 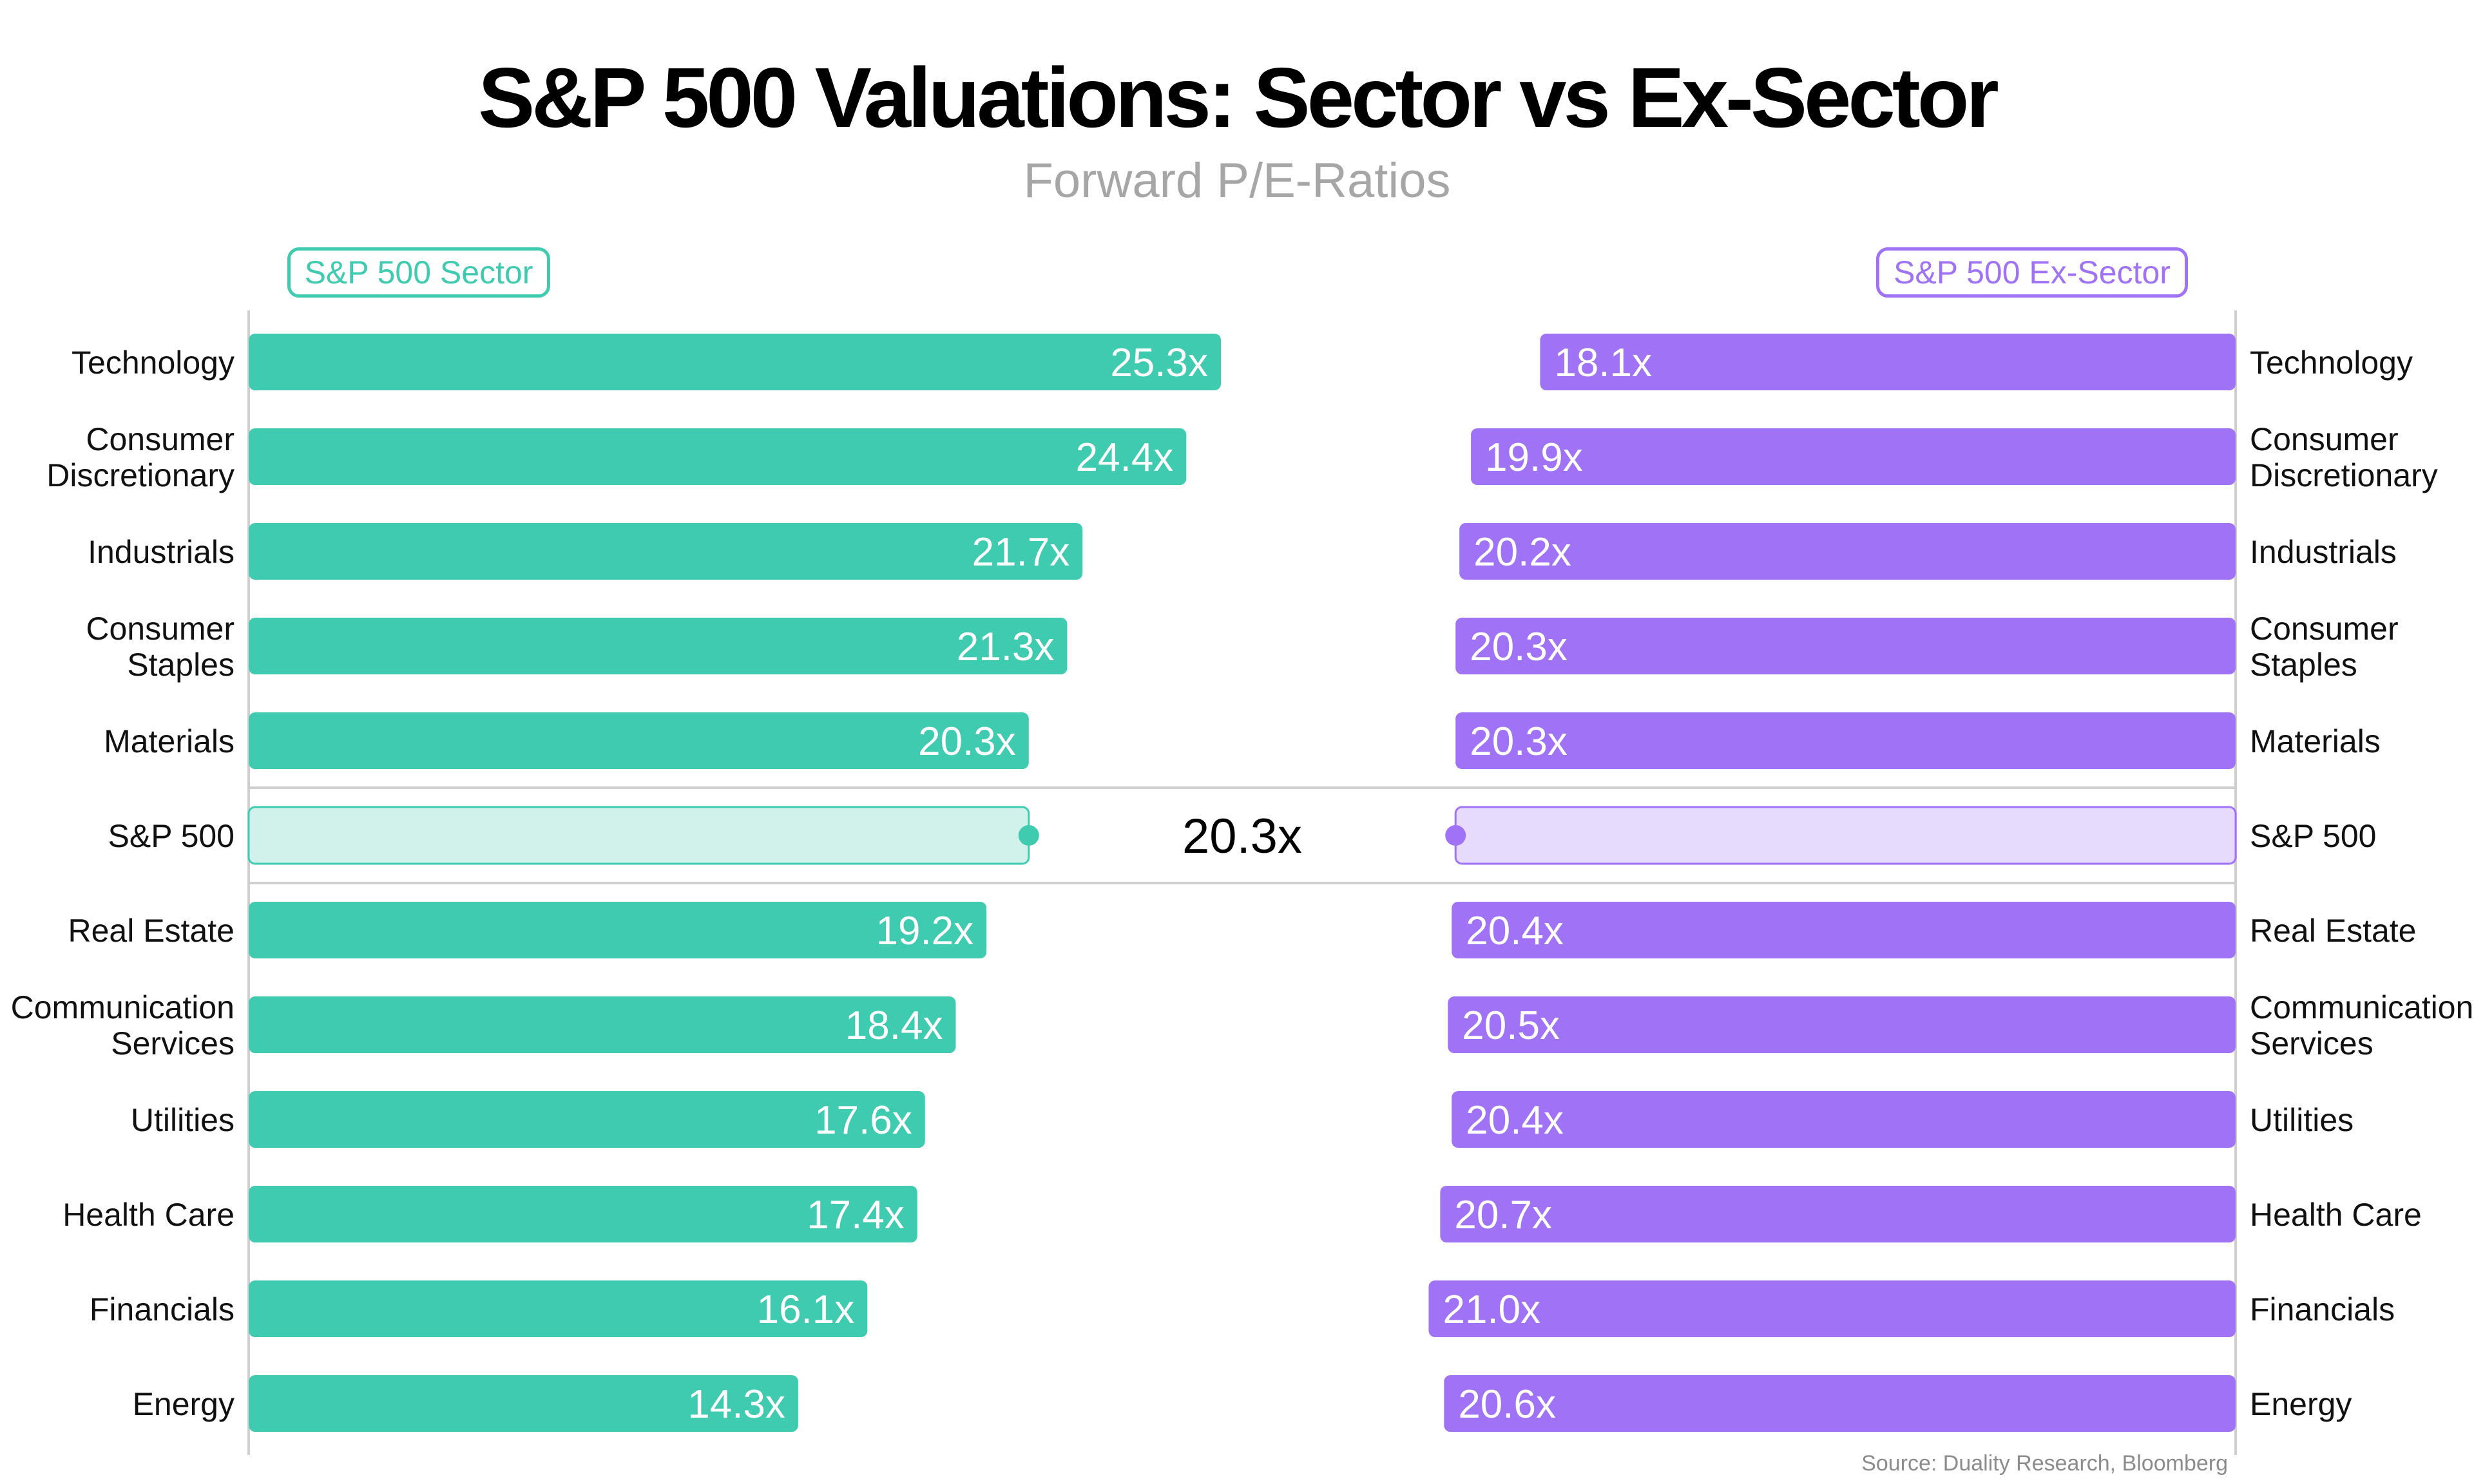 I want to click on category-label-left-consumer-staples: Consumer Staples, so click(x=160, y=647).